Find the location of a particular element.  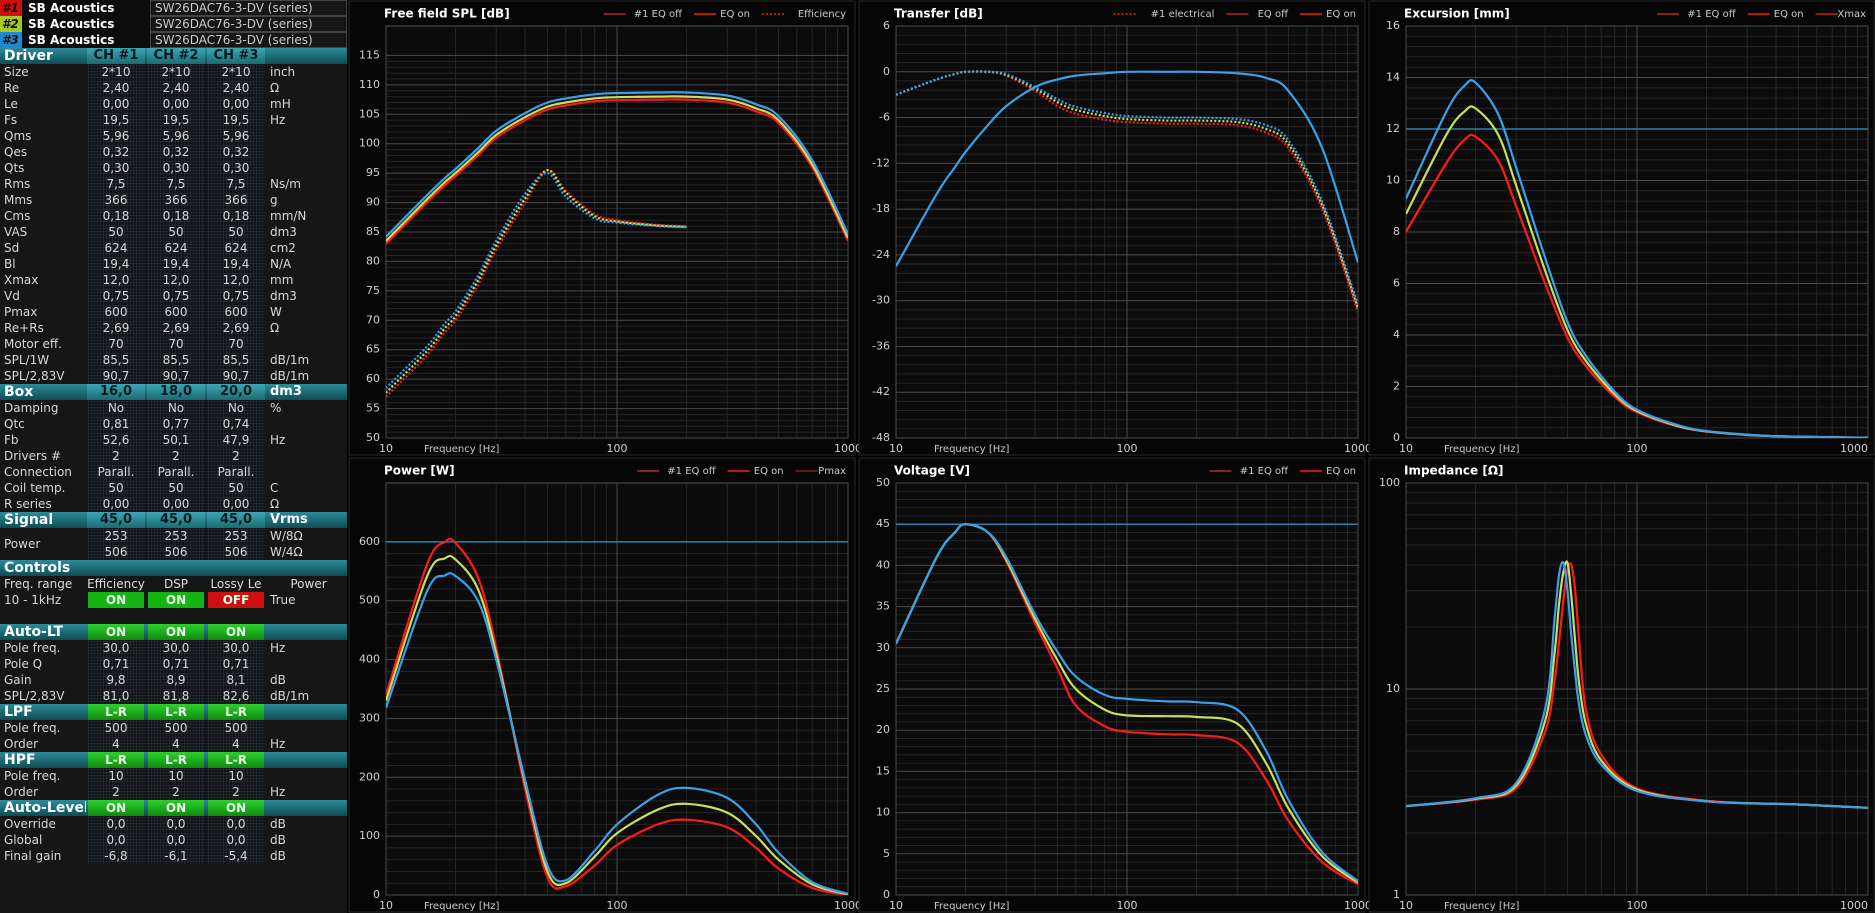

value-cell: 70 is located at coordinates (236, 344).